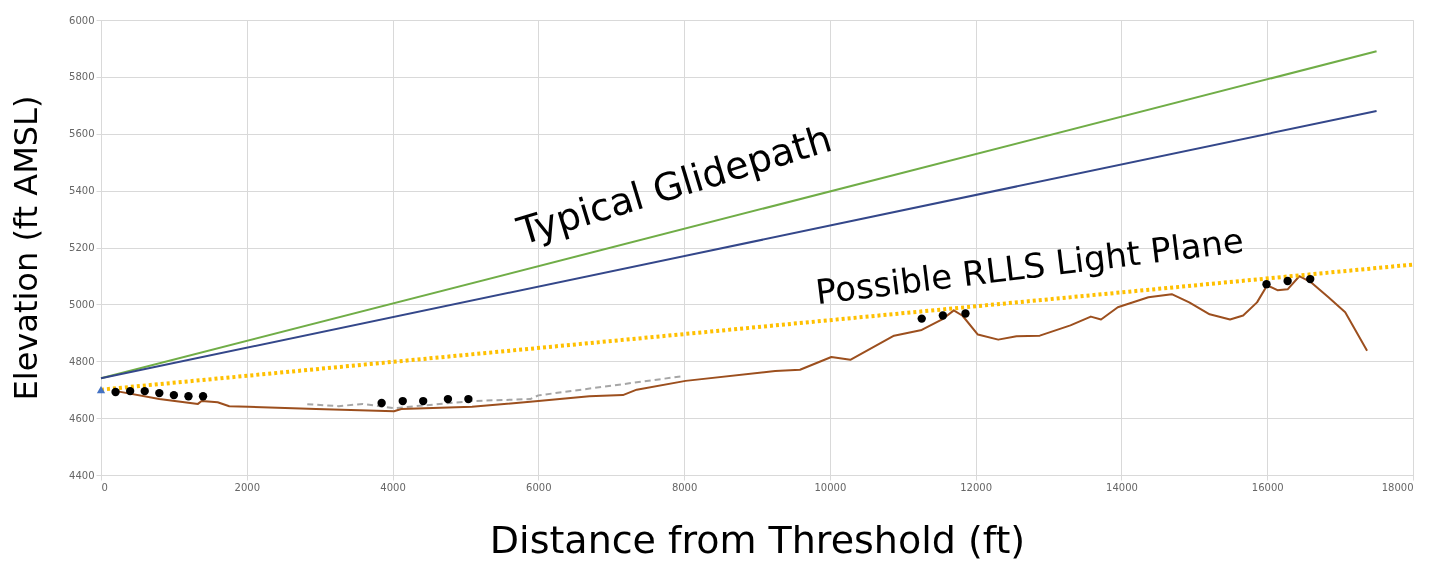  What do you see at coordinates (1267, 487) in the screenshot?
I see `x-tick-label: 16000` at bounding box center [1267, 487].